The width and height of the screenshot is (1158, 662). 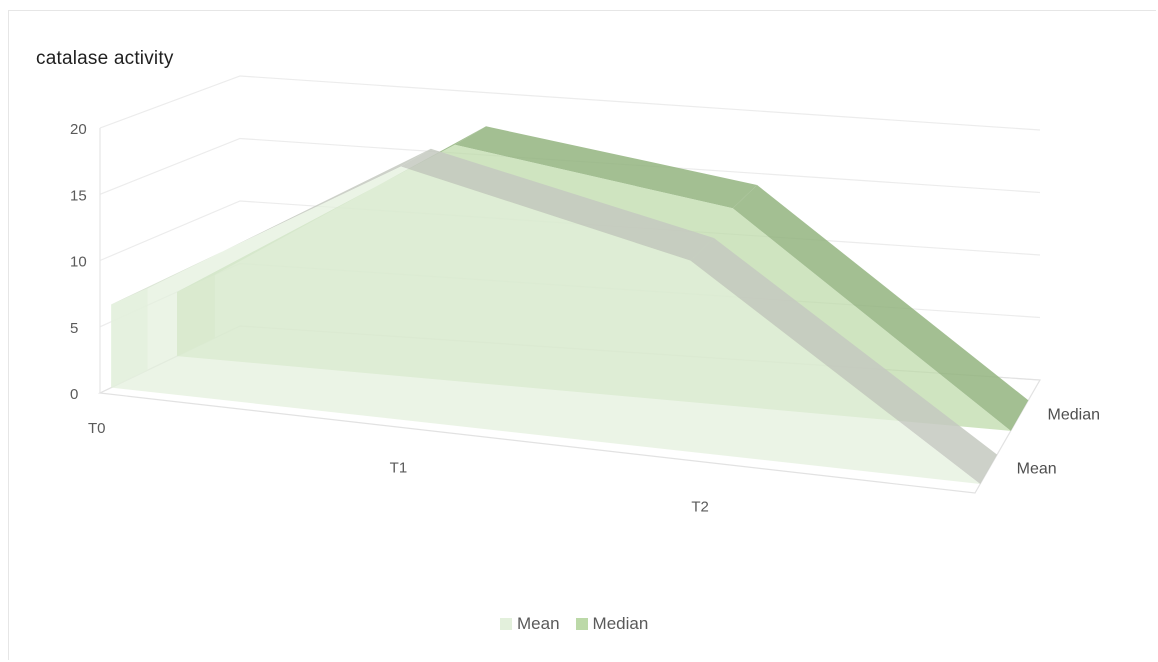 What do you see at coordinates (506, 624) in the screenshot?
I see `legend-swatch-mean` at bounding box center [506, 624].